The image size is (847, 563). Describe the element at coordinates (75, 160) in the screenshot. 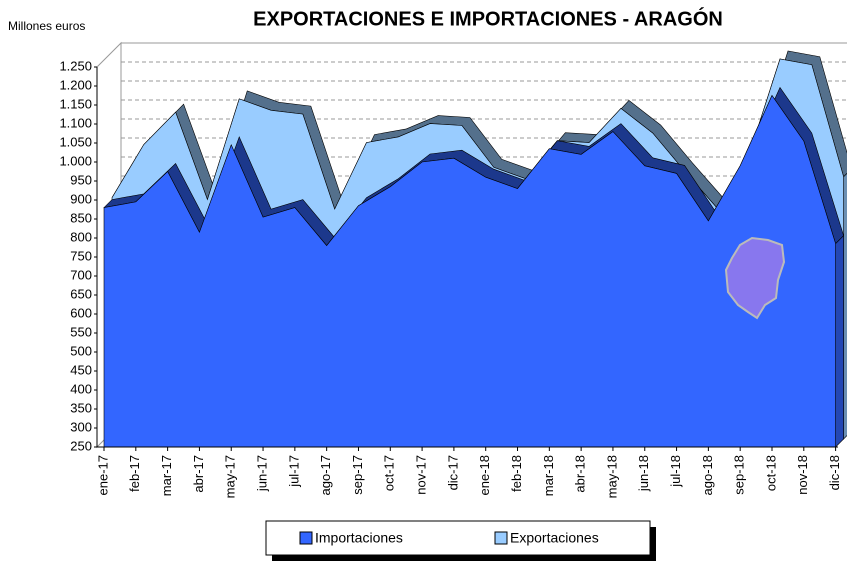

I see `y-tick-label: 1.000` at that location.